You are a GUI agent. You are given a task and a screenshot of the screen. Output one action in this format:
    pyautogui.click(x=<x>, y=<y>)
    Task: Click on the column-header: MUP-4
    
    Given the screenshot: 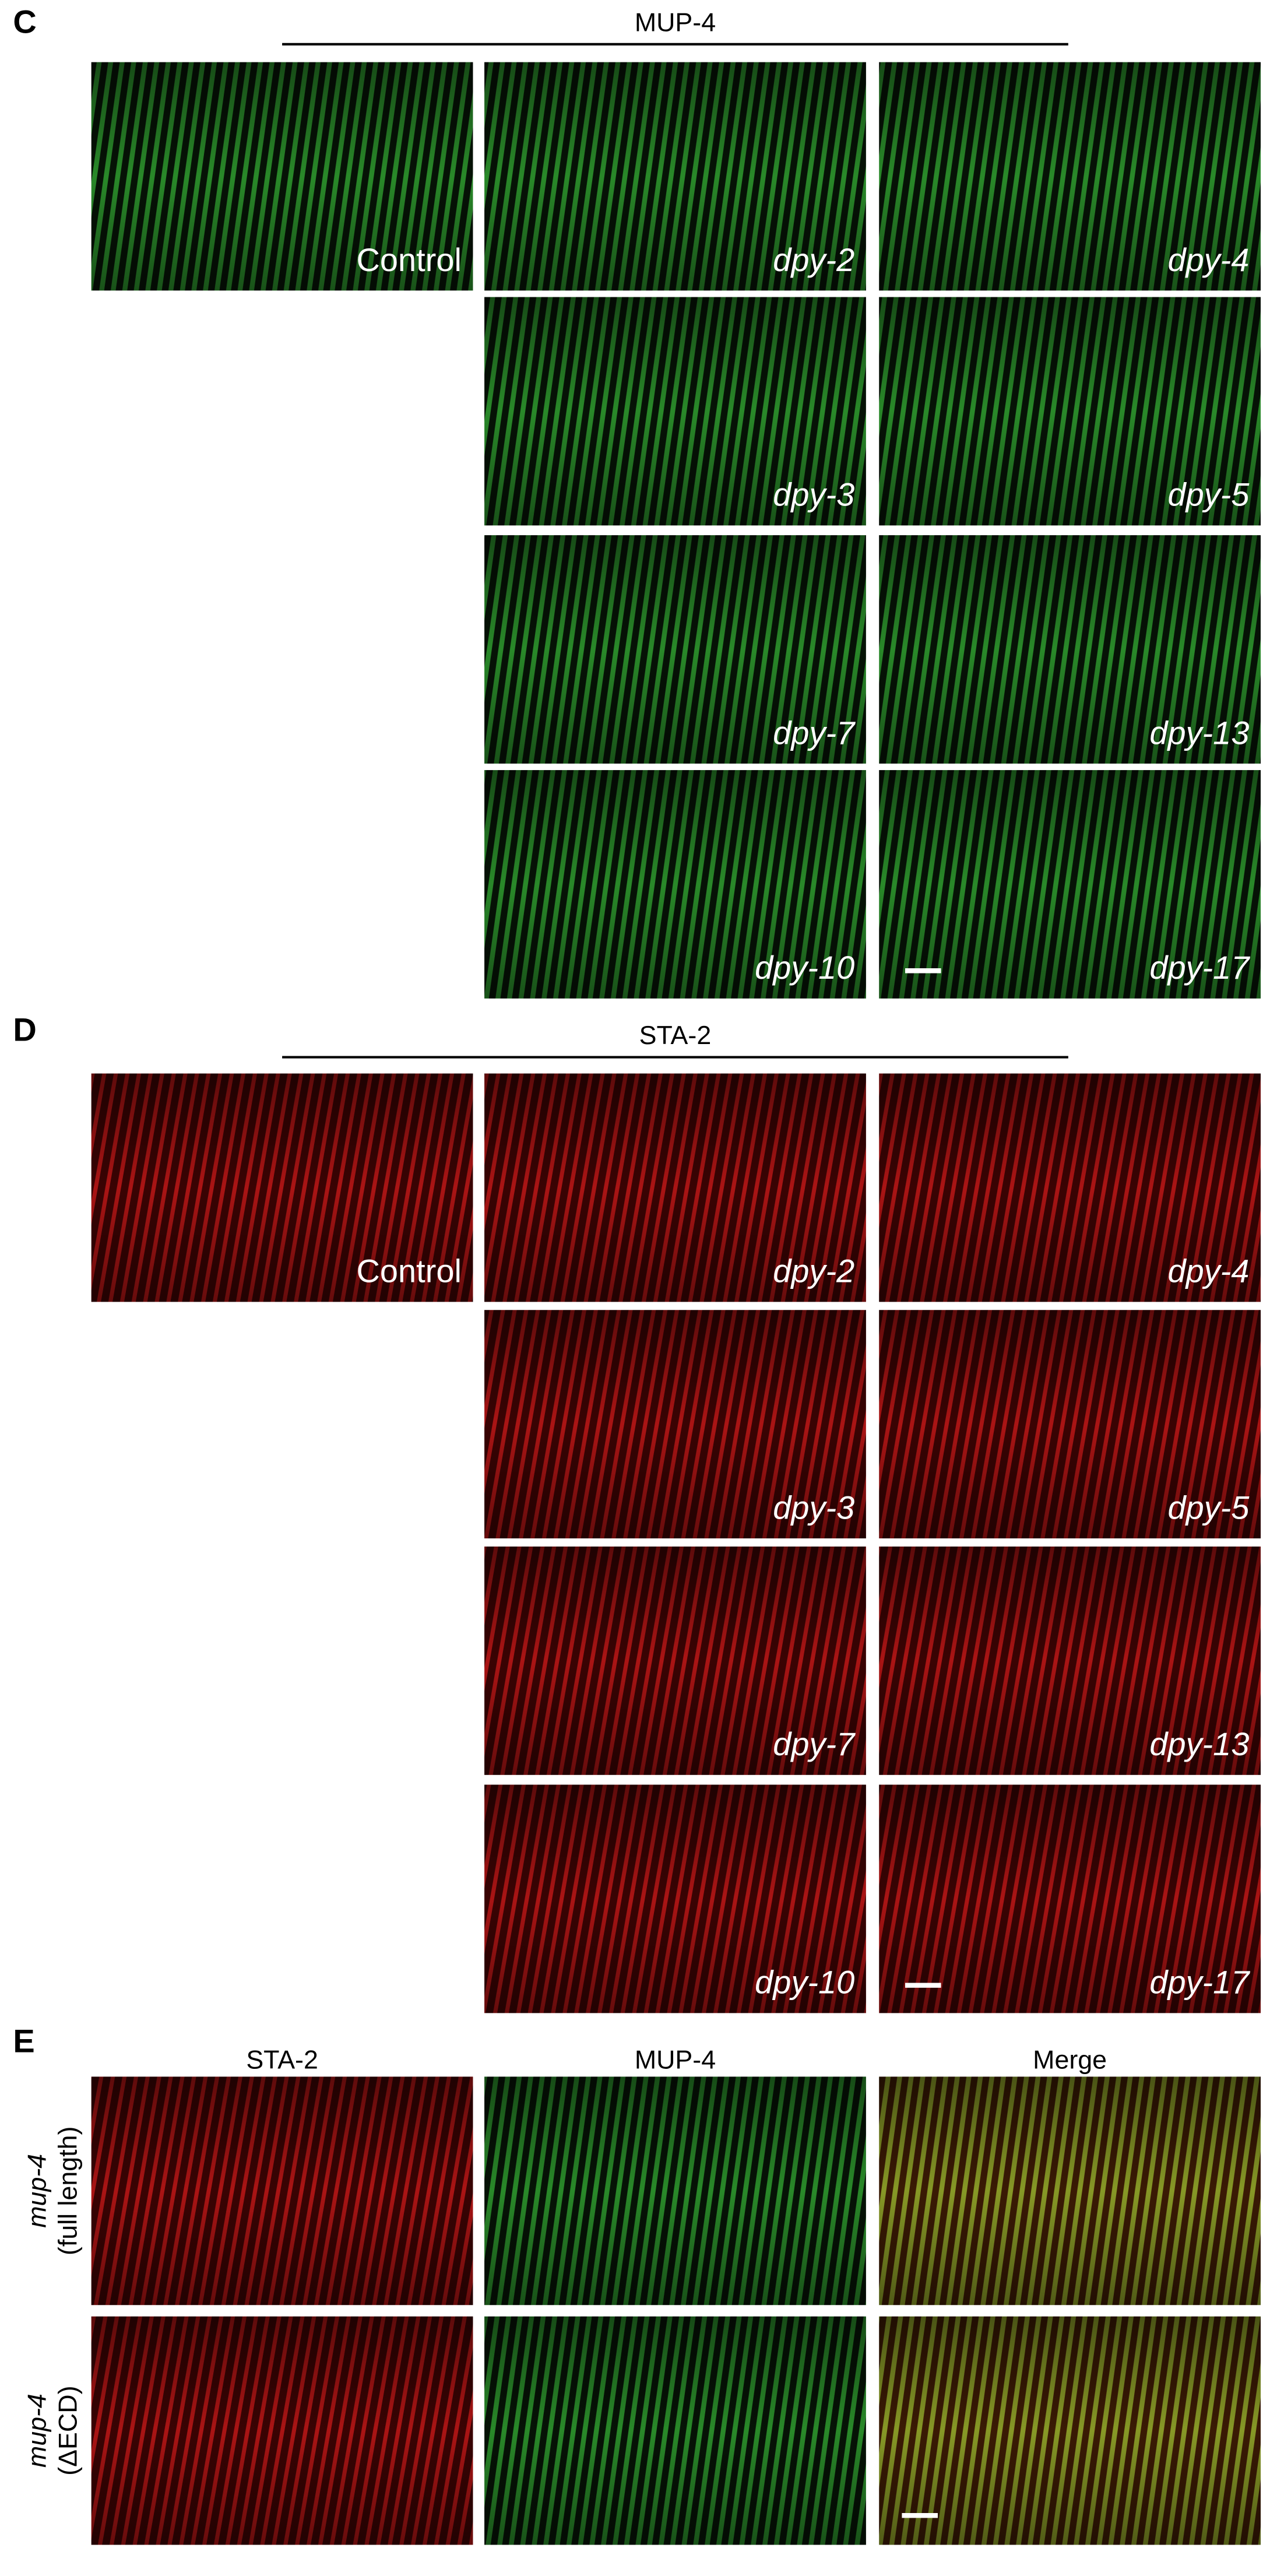 What is the action you would take?
    pyautogui.click(x=675, y=2059)
    